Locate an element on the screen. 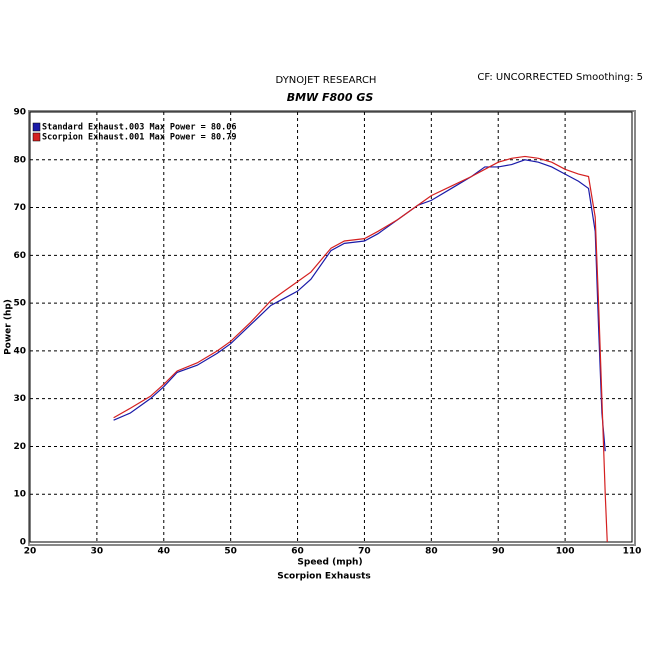  y-tick-label: 0 is located at coordinates (23, 543).